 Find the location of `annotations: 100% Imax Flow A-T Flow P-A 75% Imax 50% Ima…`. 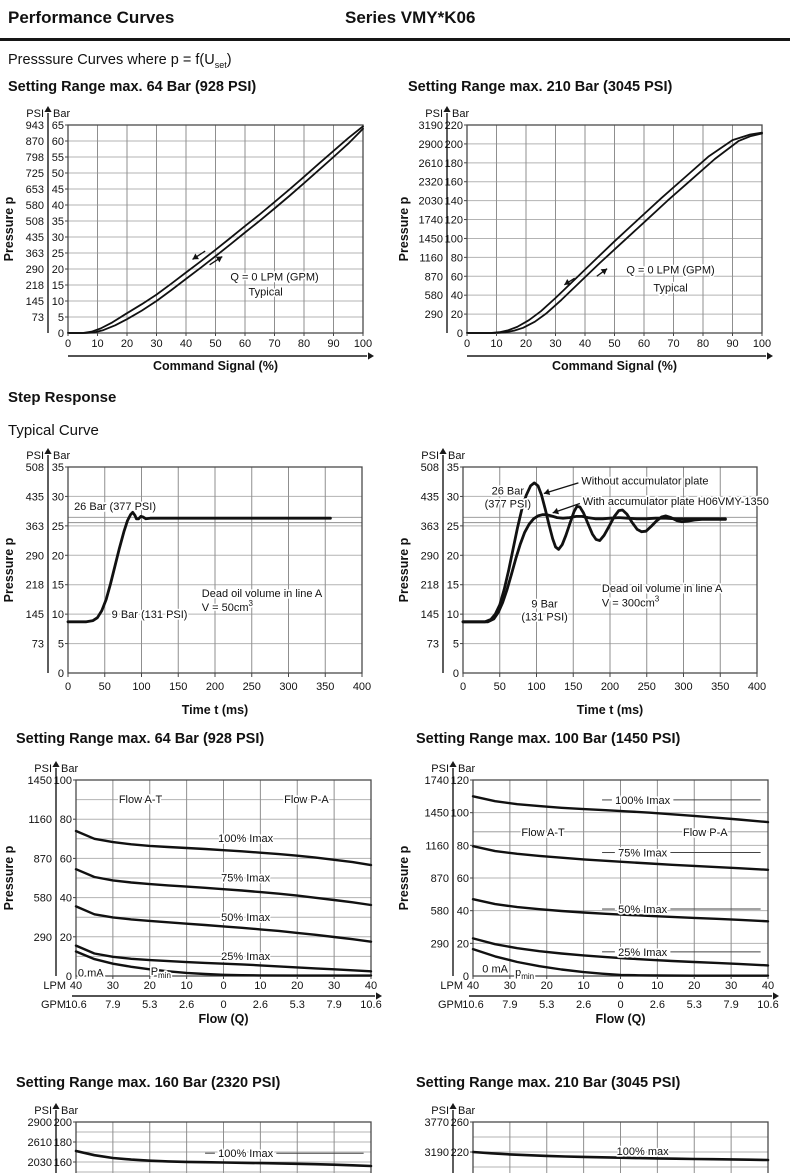

annotations: 100% Imax Flow A-T Flow P-A 75% Imax 50% Ima… is located at coordinates (621, 887).